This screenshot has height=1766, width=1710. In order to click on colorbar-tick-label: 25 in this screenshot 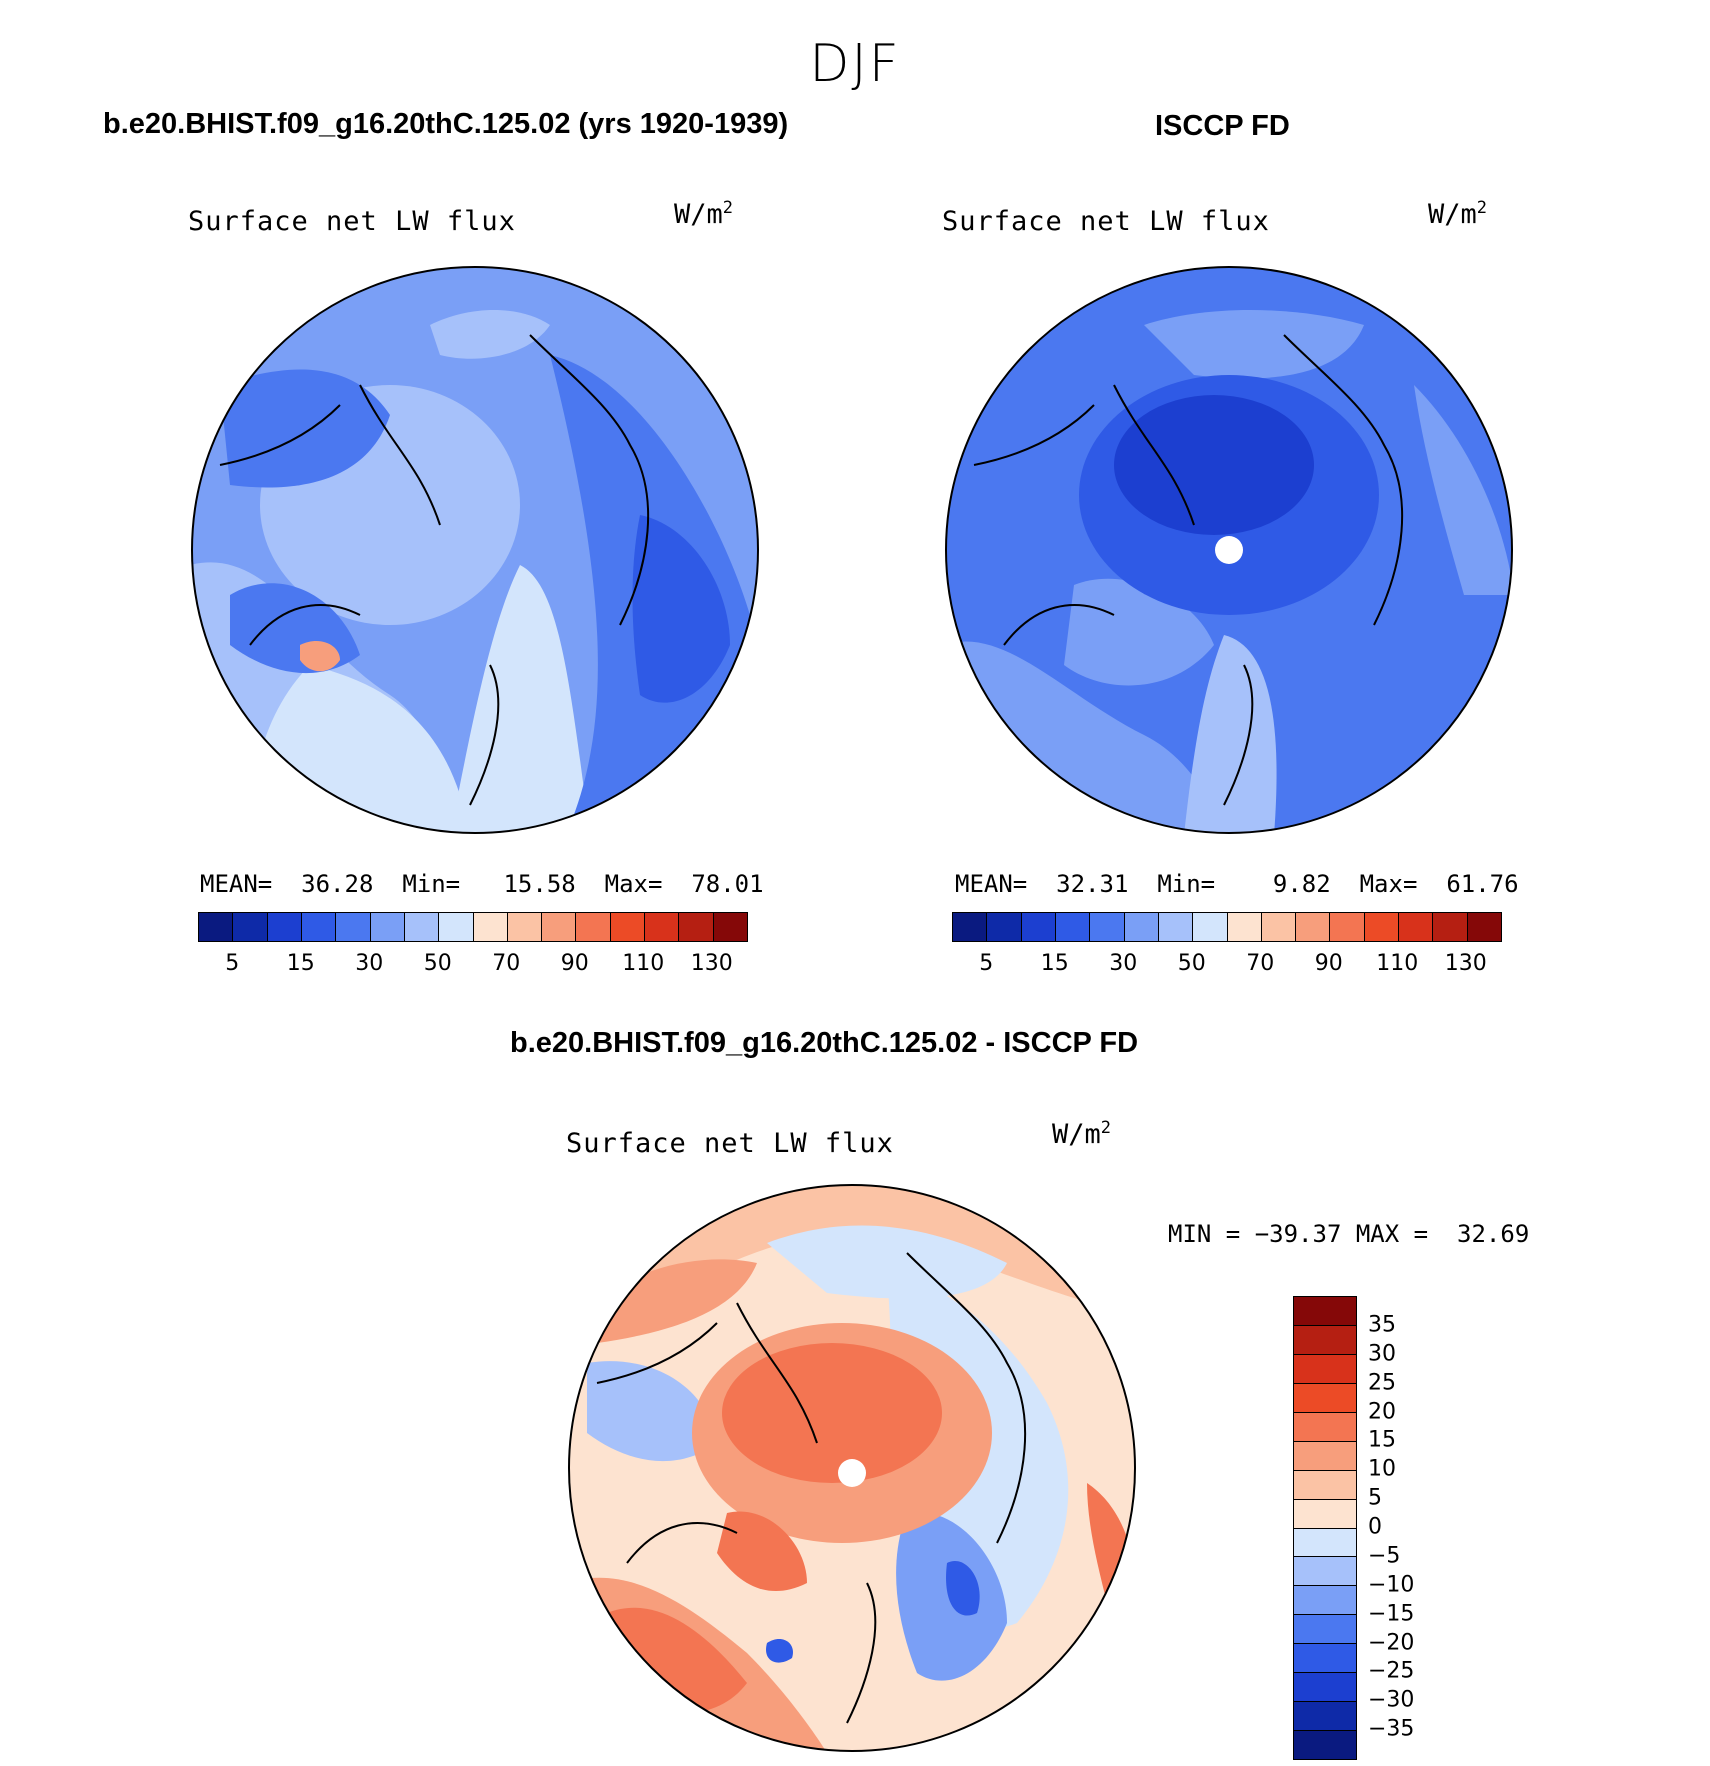, I will do `click(1382, 1383)`.